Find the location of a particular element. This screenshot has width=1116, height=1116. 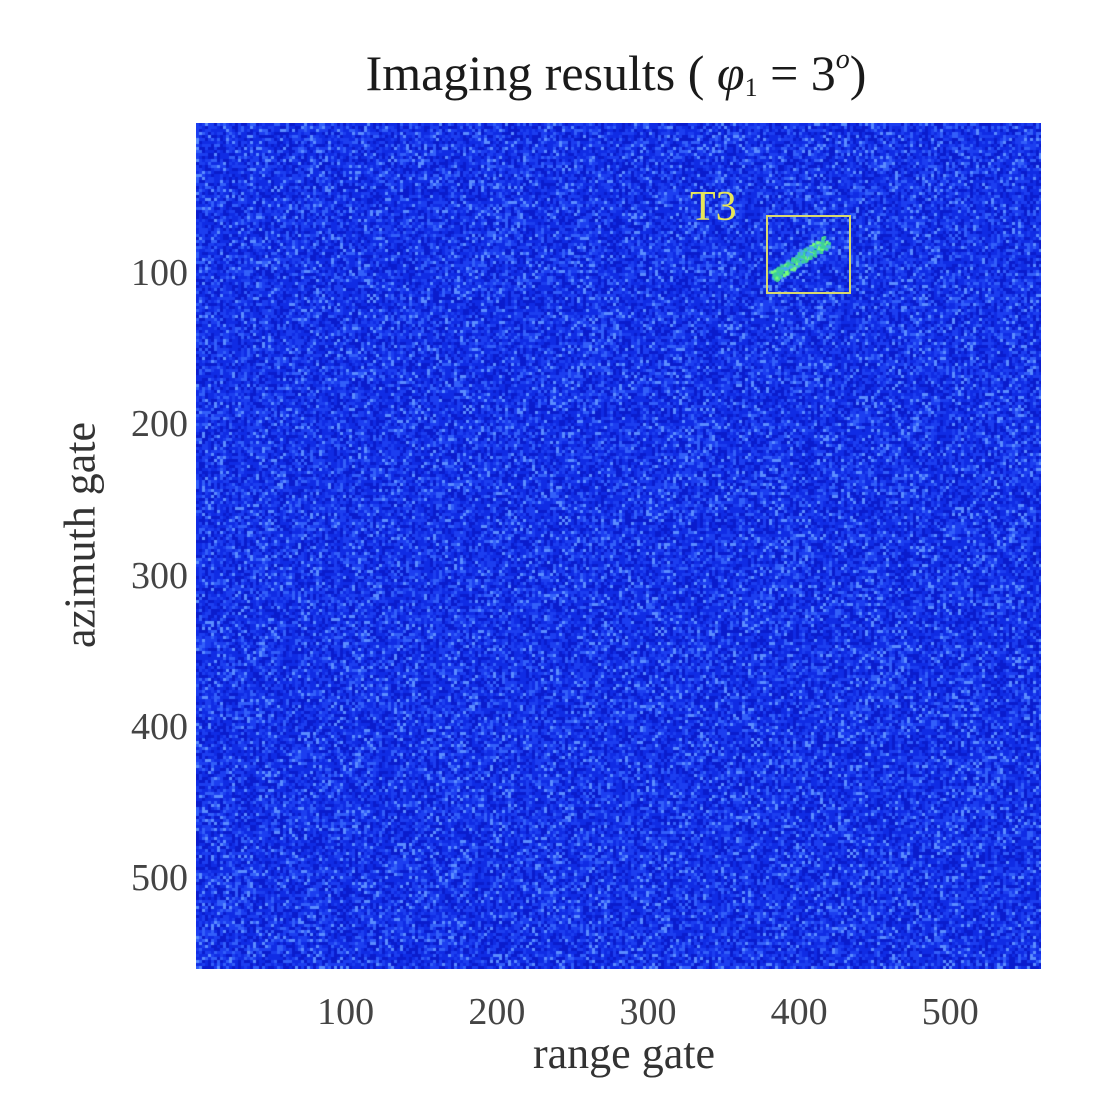

x-axis-label: range gate is located at coordinates (624, 1053).